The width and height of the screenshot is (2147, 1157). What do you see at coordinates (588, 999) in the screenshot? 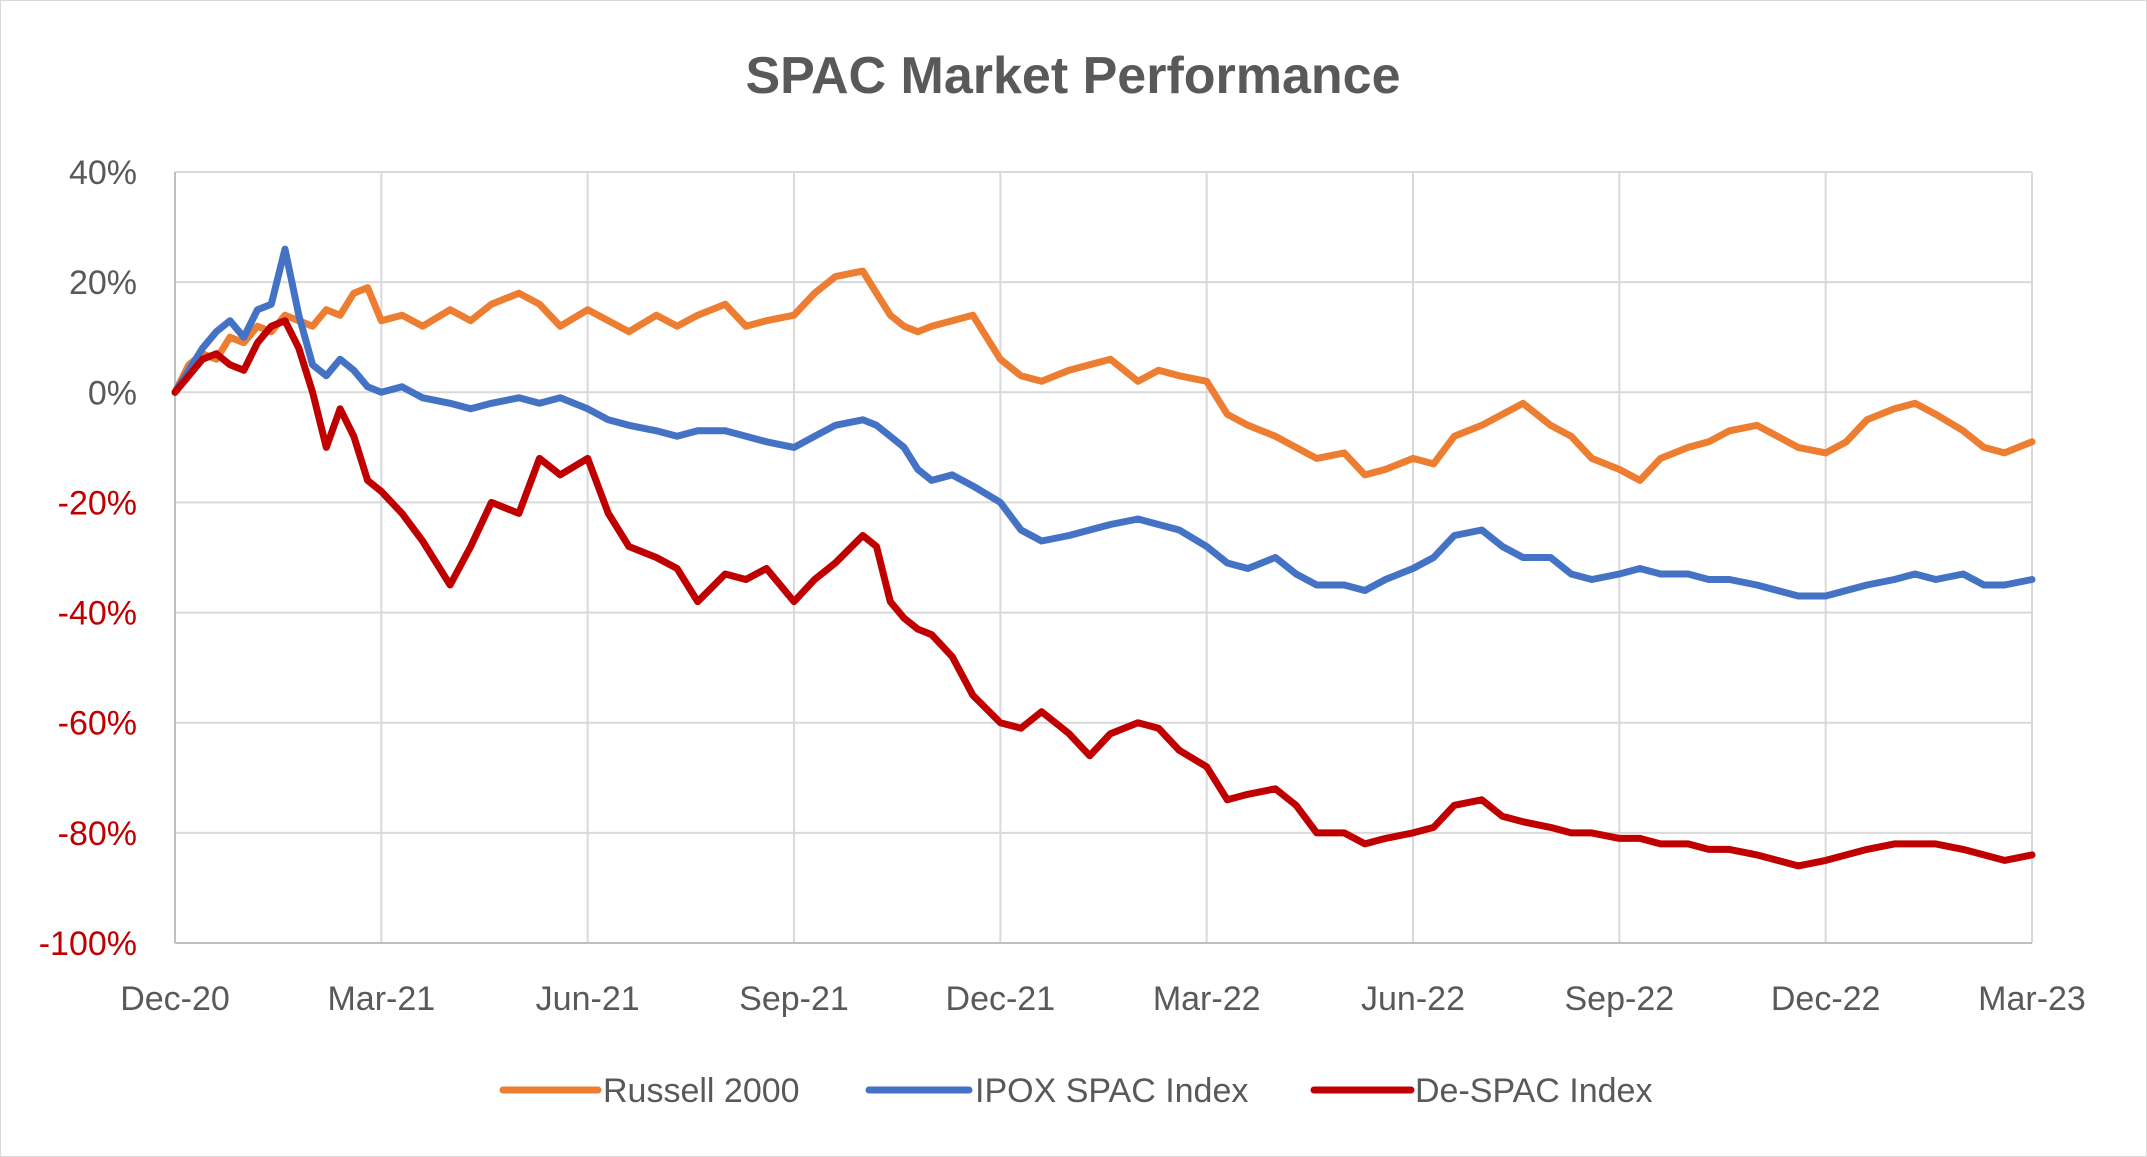
I see `x-tick-label: Jun-21` at bounding box center [588, 999].